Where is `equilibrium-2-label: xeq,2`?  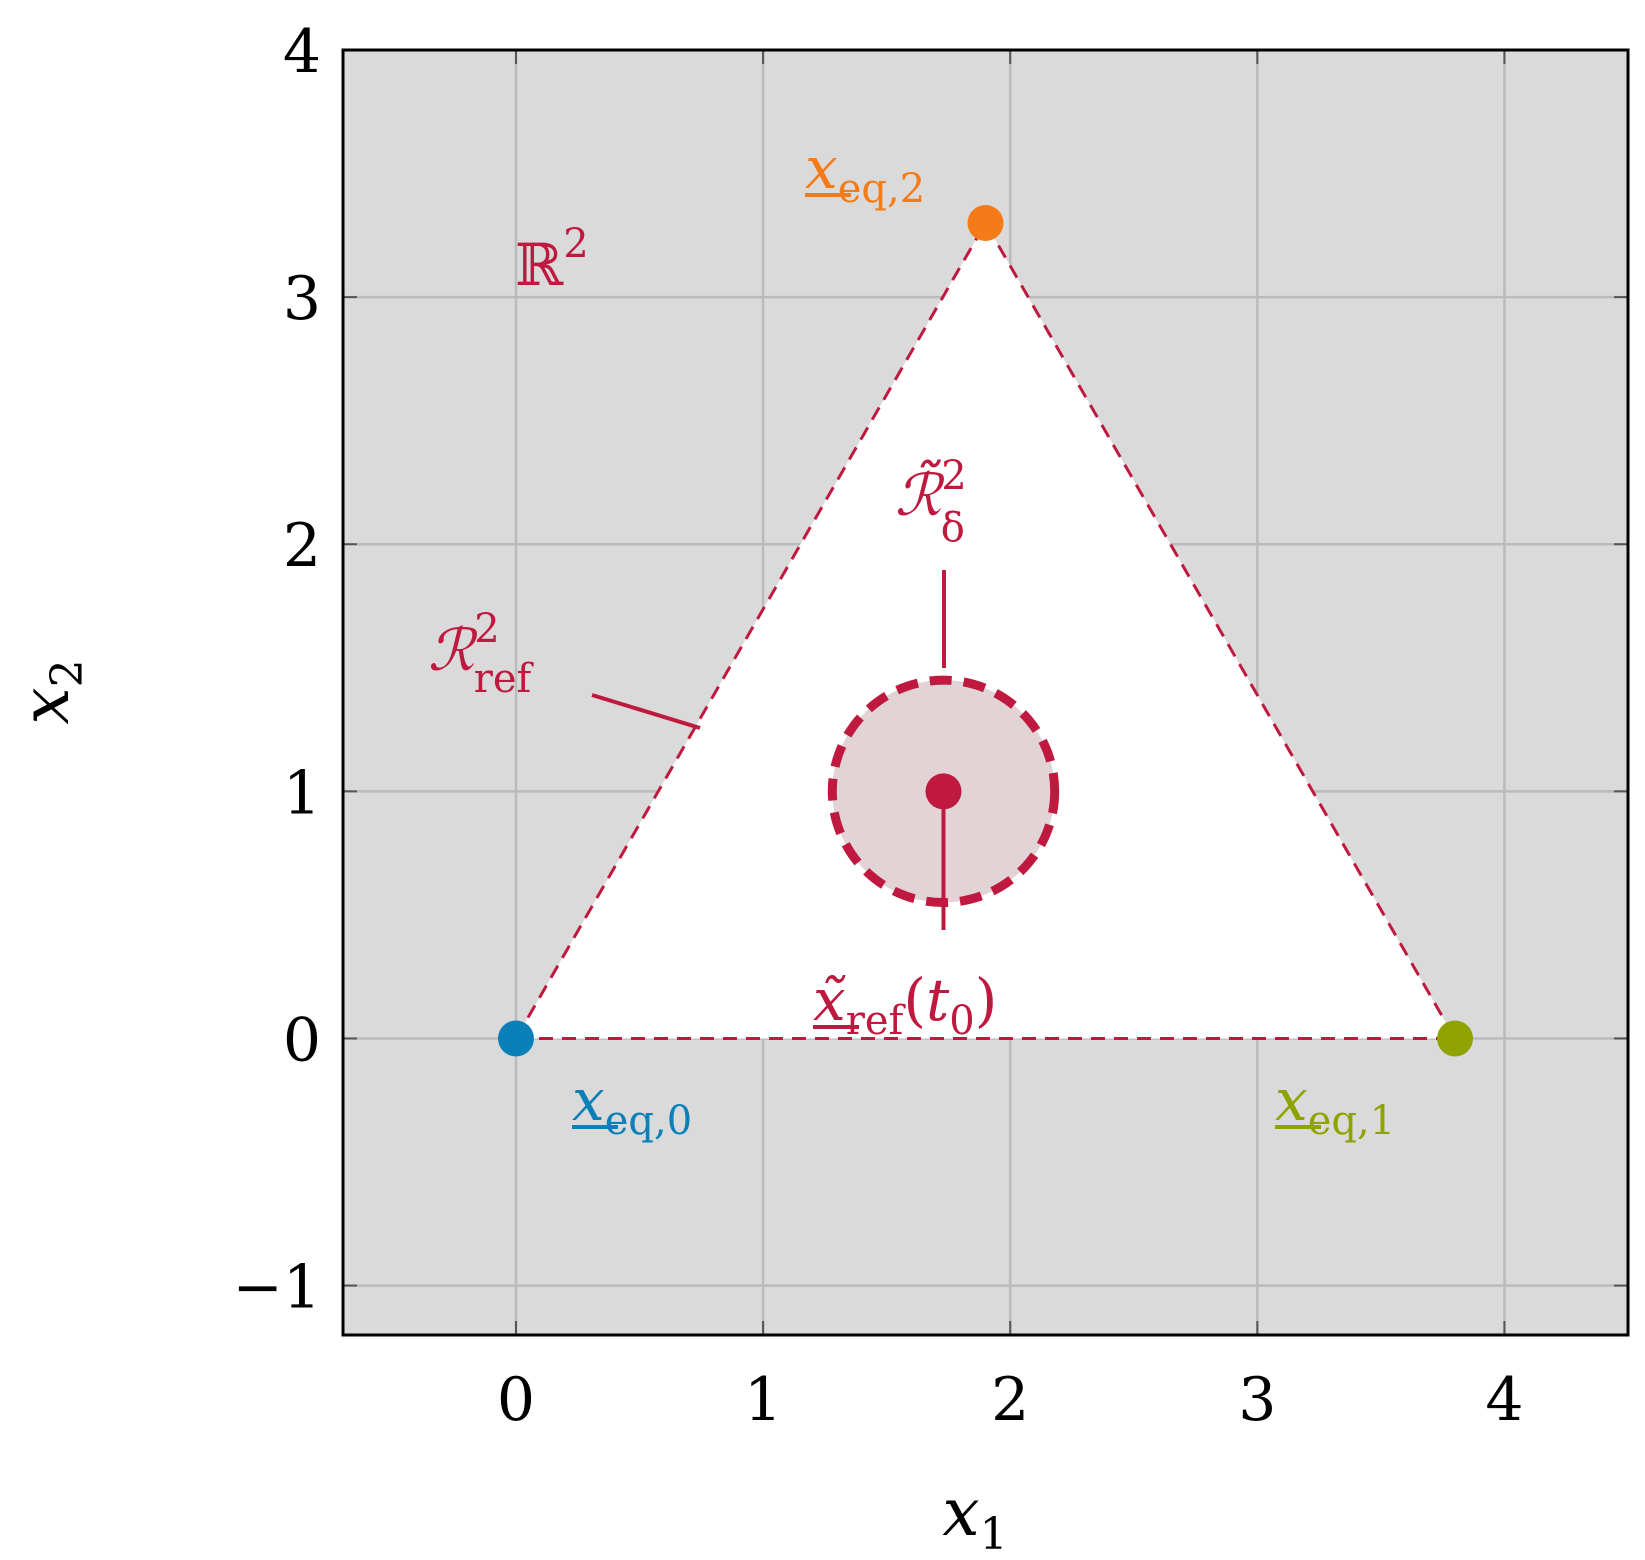 equilibrium-2-label: xeq,2 is located at coordinates (865, 173).